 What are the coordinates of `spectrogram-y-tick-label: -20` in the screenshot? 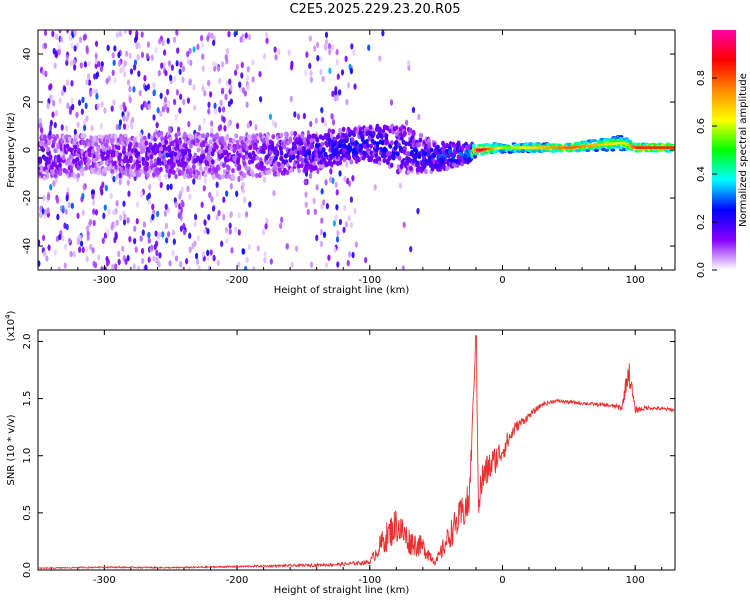 It's located at (27, 198).